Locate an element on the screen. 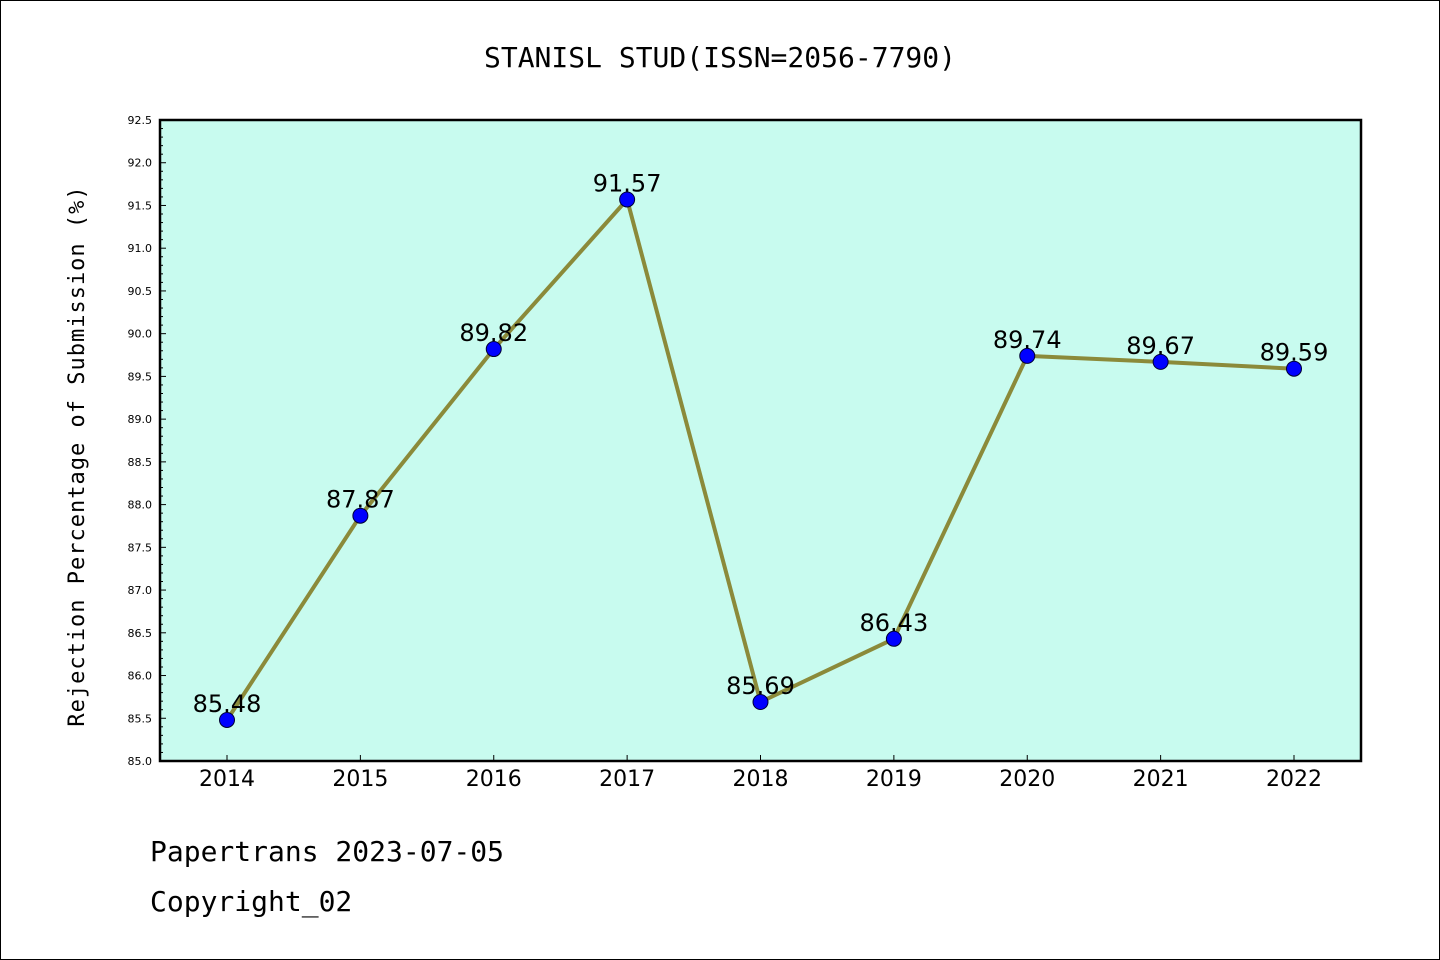  y-axis-label: Rejection Percentage of Submission (%) is located at coordinates (77, 455).